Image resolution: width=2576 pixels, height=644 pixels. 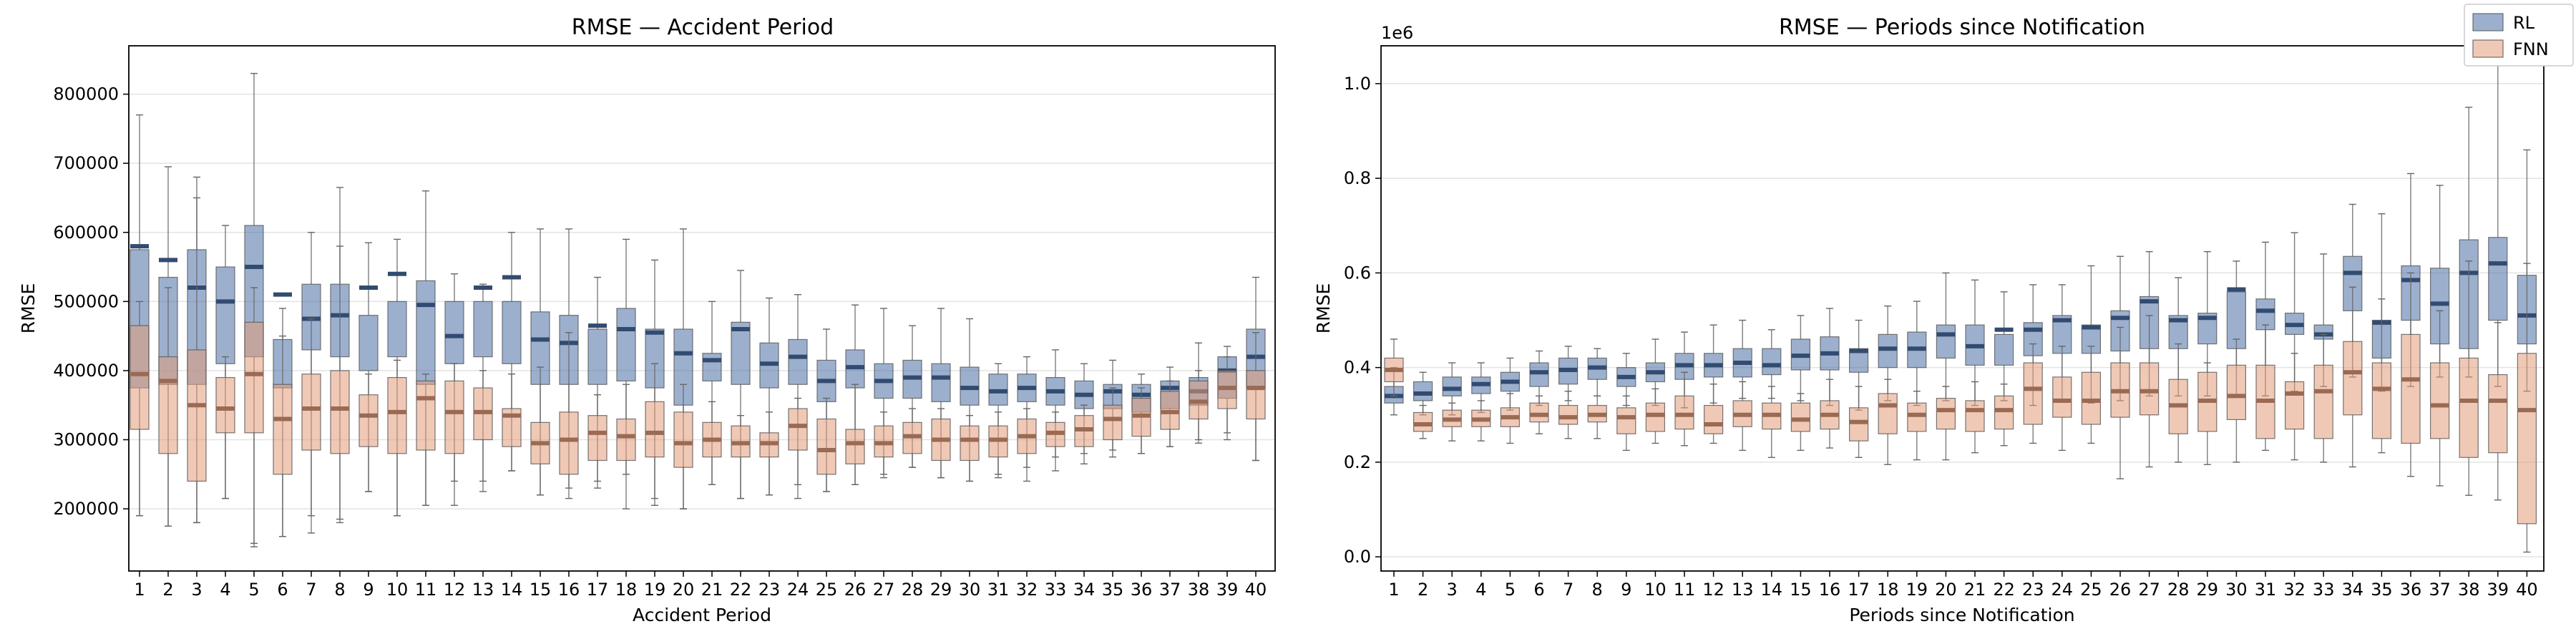 I want to click on left-x-axis-label: Accident Period, so click(x=702, y=615).